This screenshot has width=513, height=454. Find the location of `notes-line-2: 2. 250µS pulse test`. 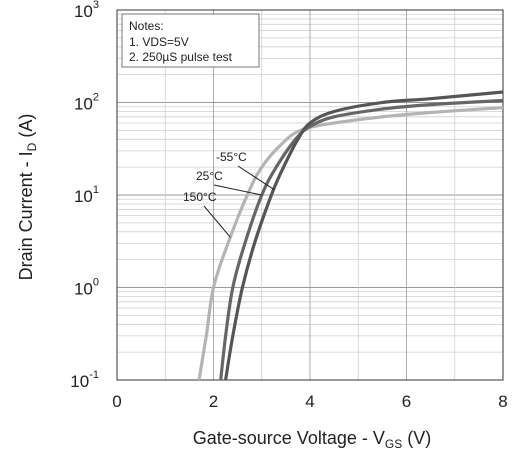

notes-line-2: 2. 250µS pulse test is located at coordinates (181, 57).